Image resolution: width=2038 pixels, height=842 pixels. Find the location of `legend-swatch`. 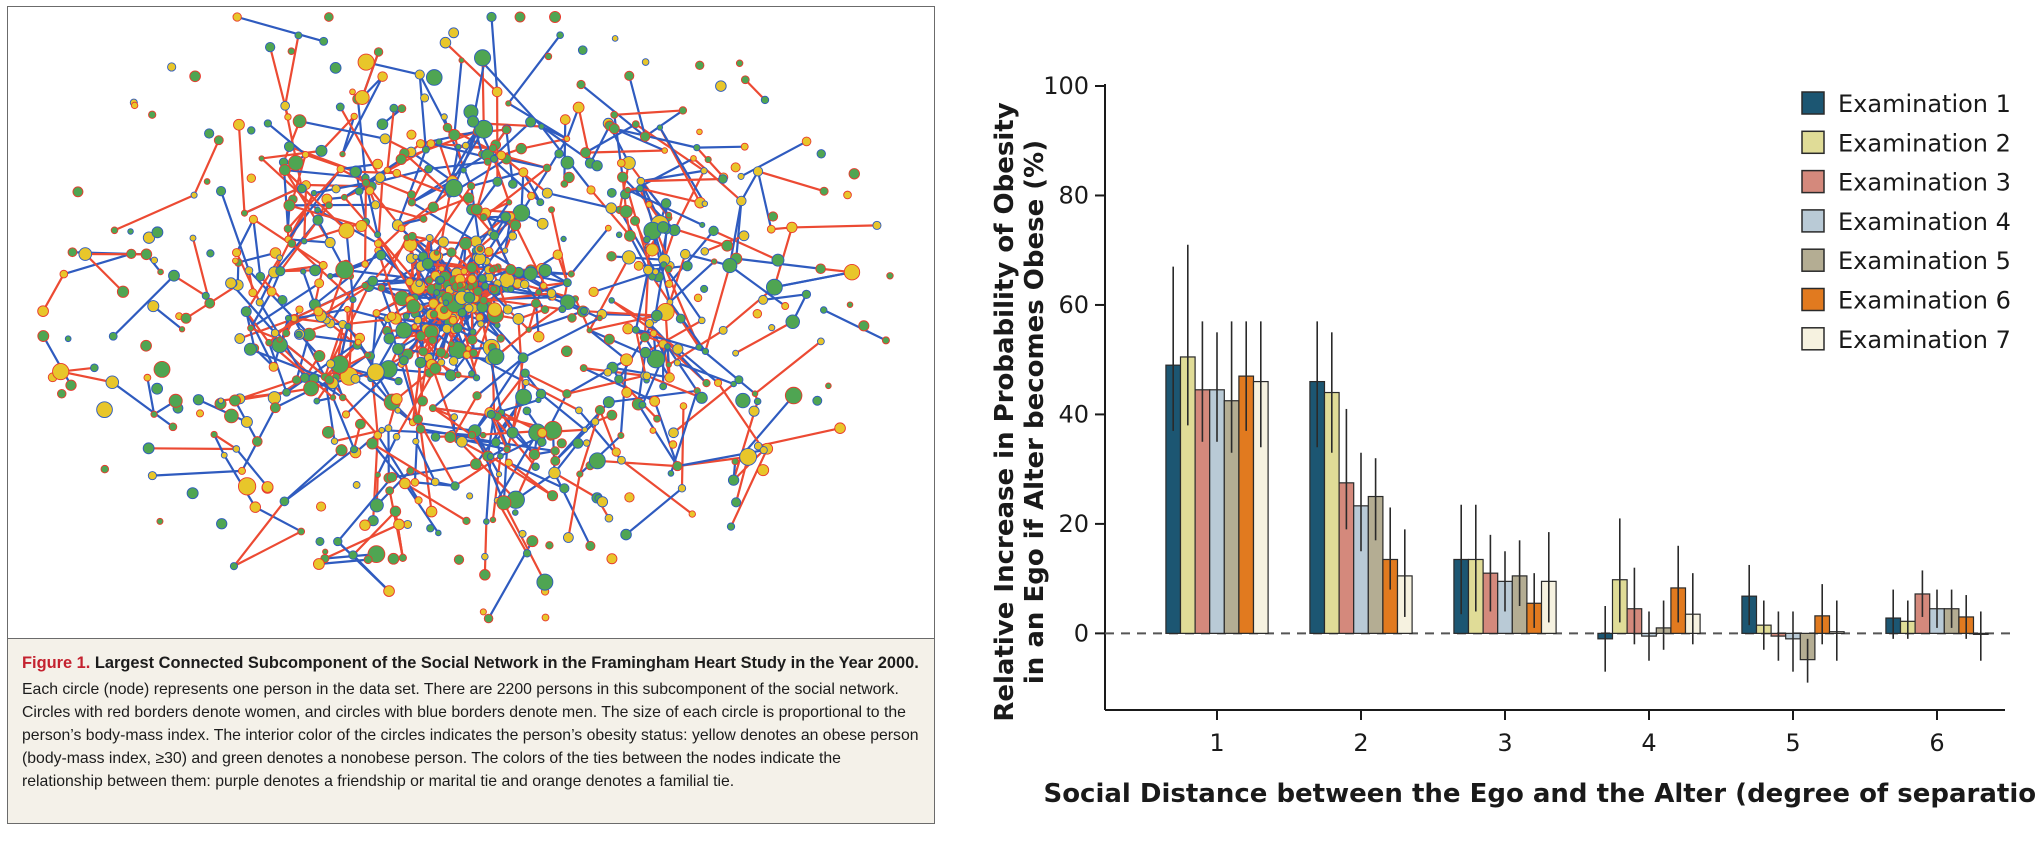

legend-swatch is located at coordinates (1813, 103).